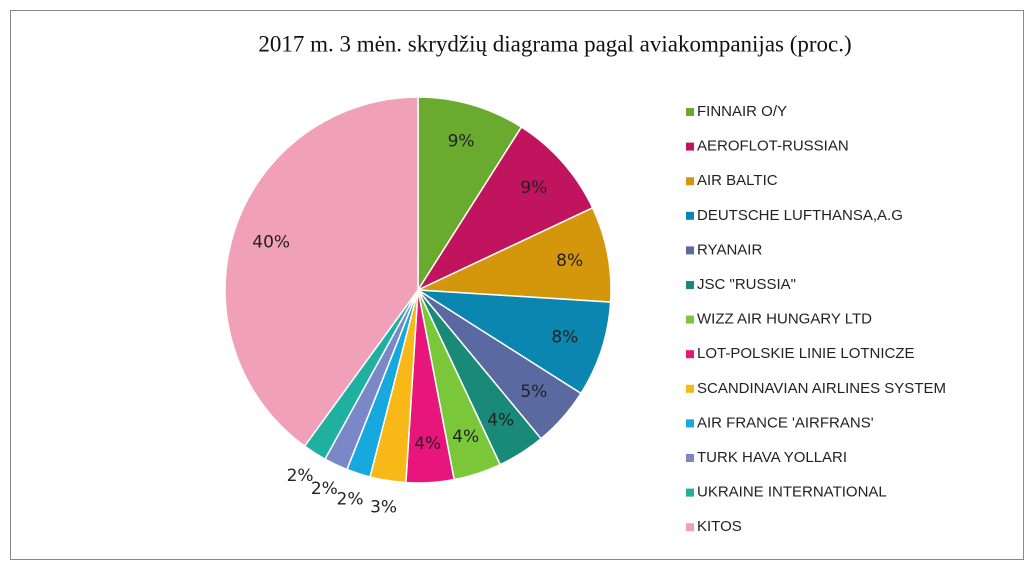 The height and width of the screenshot is (575, 1034). What do you see at coordinates (533, 392) in the screenshot?
I see `data-label: 5%` at bounding box center [533, 392].